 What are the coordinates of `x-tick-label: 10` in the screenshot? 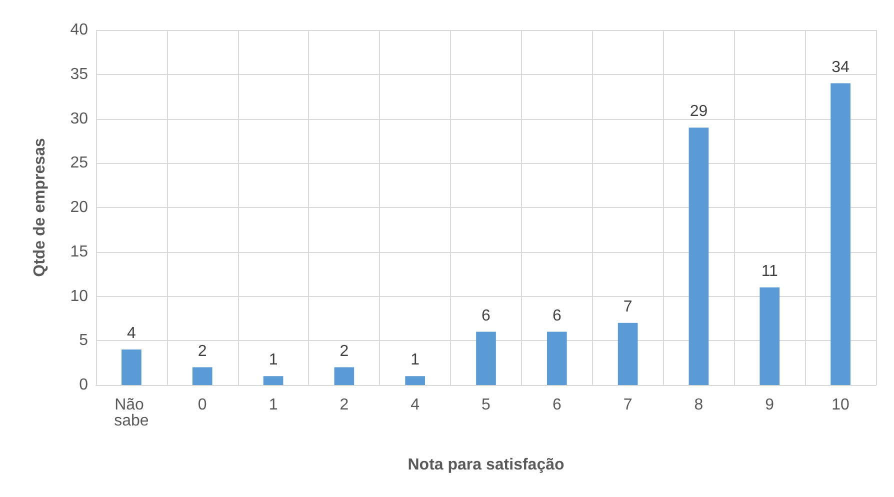 It's located at (841, 405).